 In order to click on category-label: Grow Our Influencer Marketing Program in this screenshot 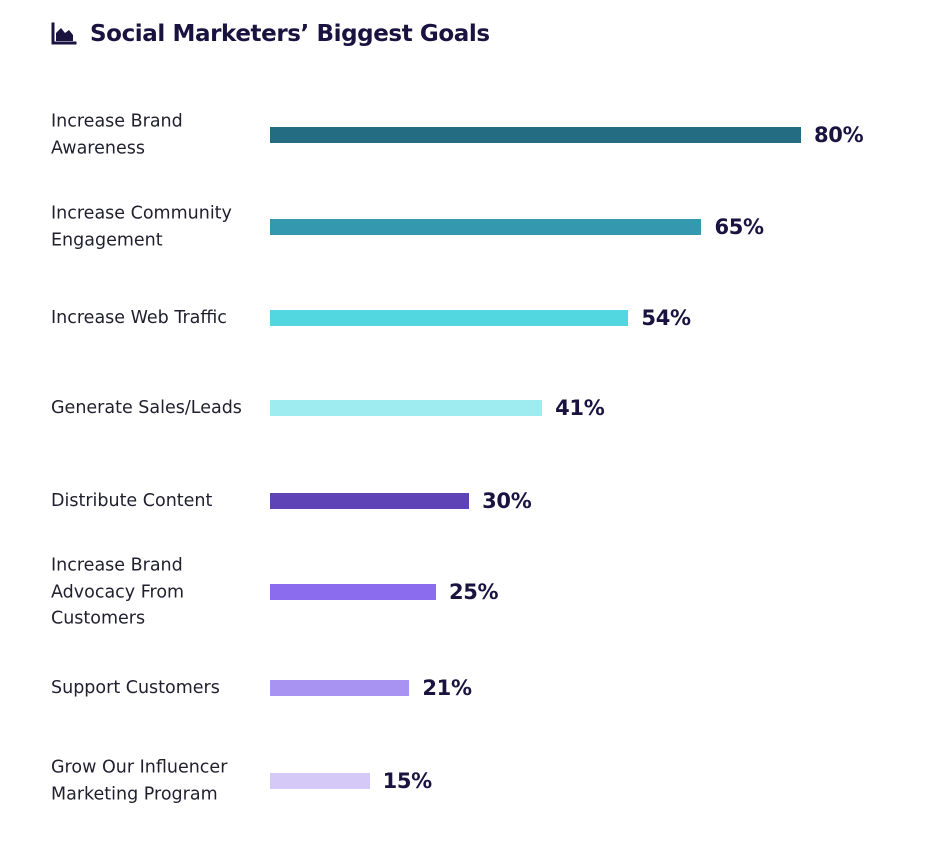, I will do `click(139, 781)`.